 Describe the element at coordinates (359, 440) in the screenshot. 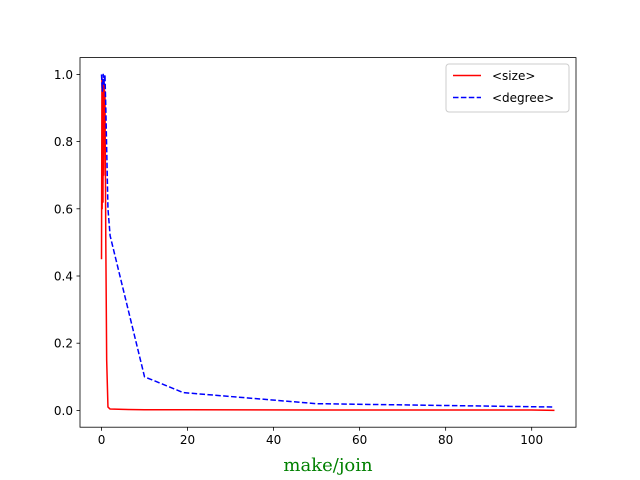

I see `x-tick-label: 60` at that location.